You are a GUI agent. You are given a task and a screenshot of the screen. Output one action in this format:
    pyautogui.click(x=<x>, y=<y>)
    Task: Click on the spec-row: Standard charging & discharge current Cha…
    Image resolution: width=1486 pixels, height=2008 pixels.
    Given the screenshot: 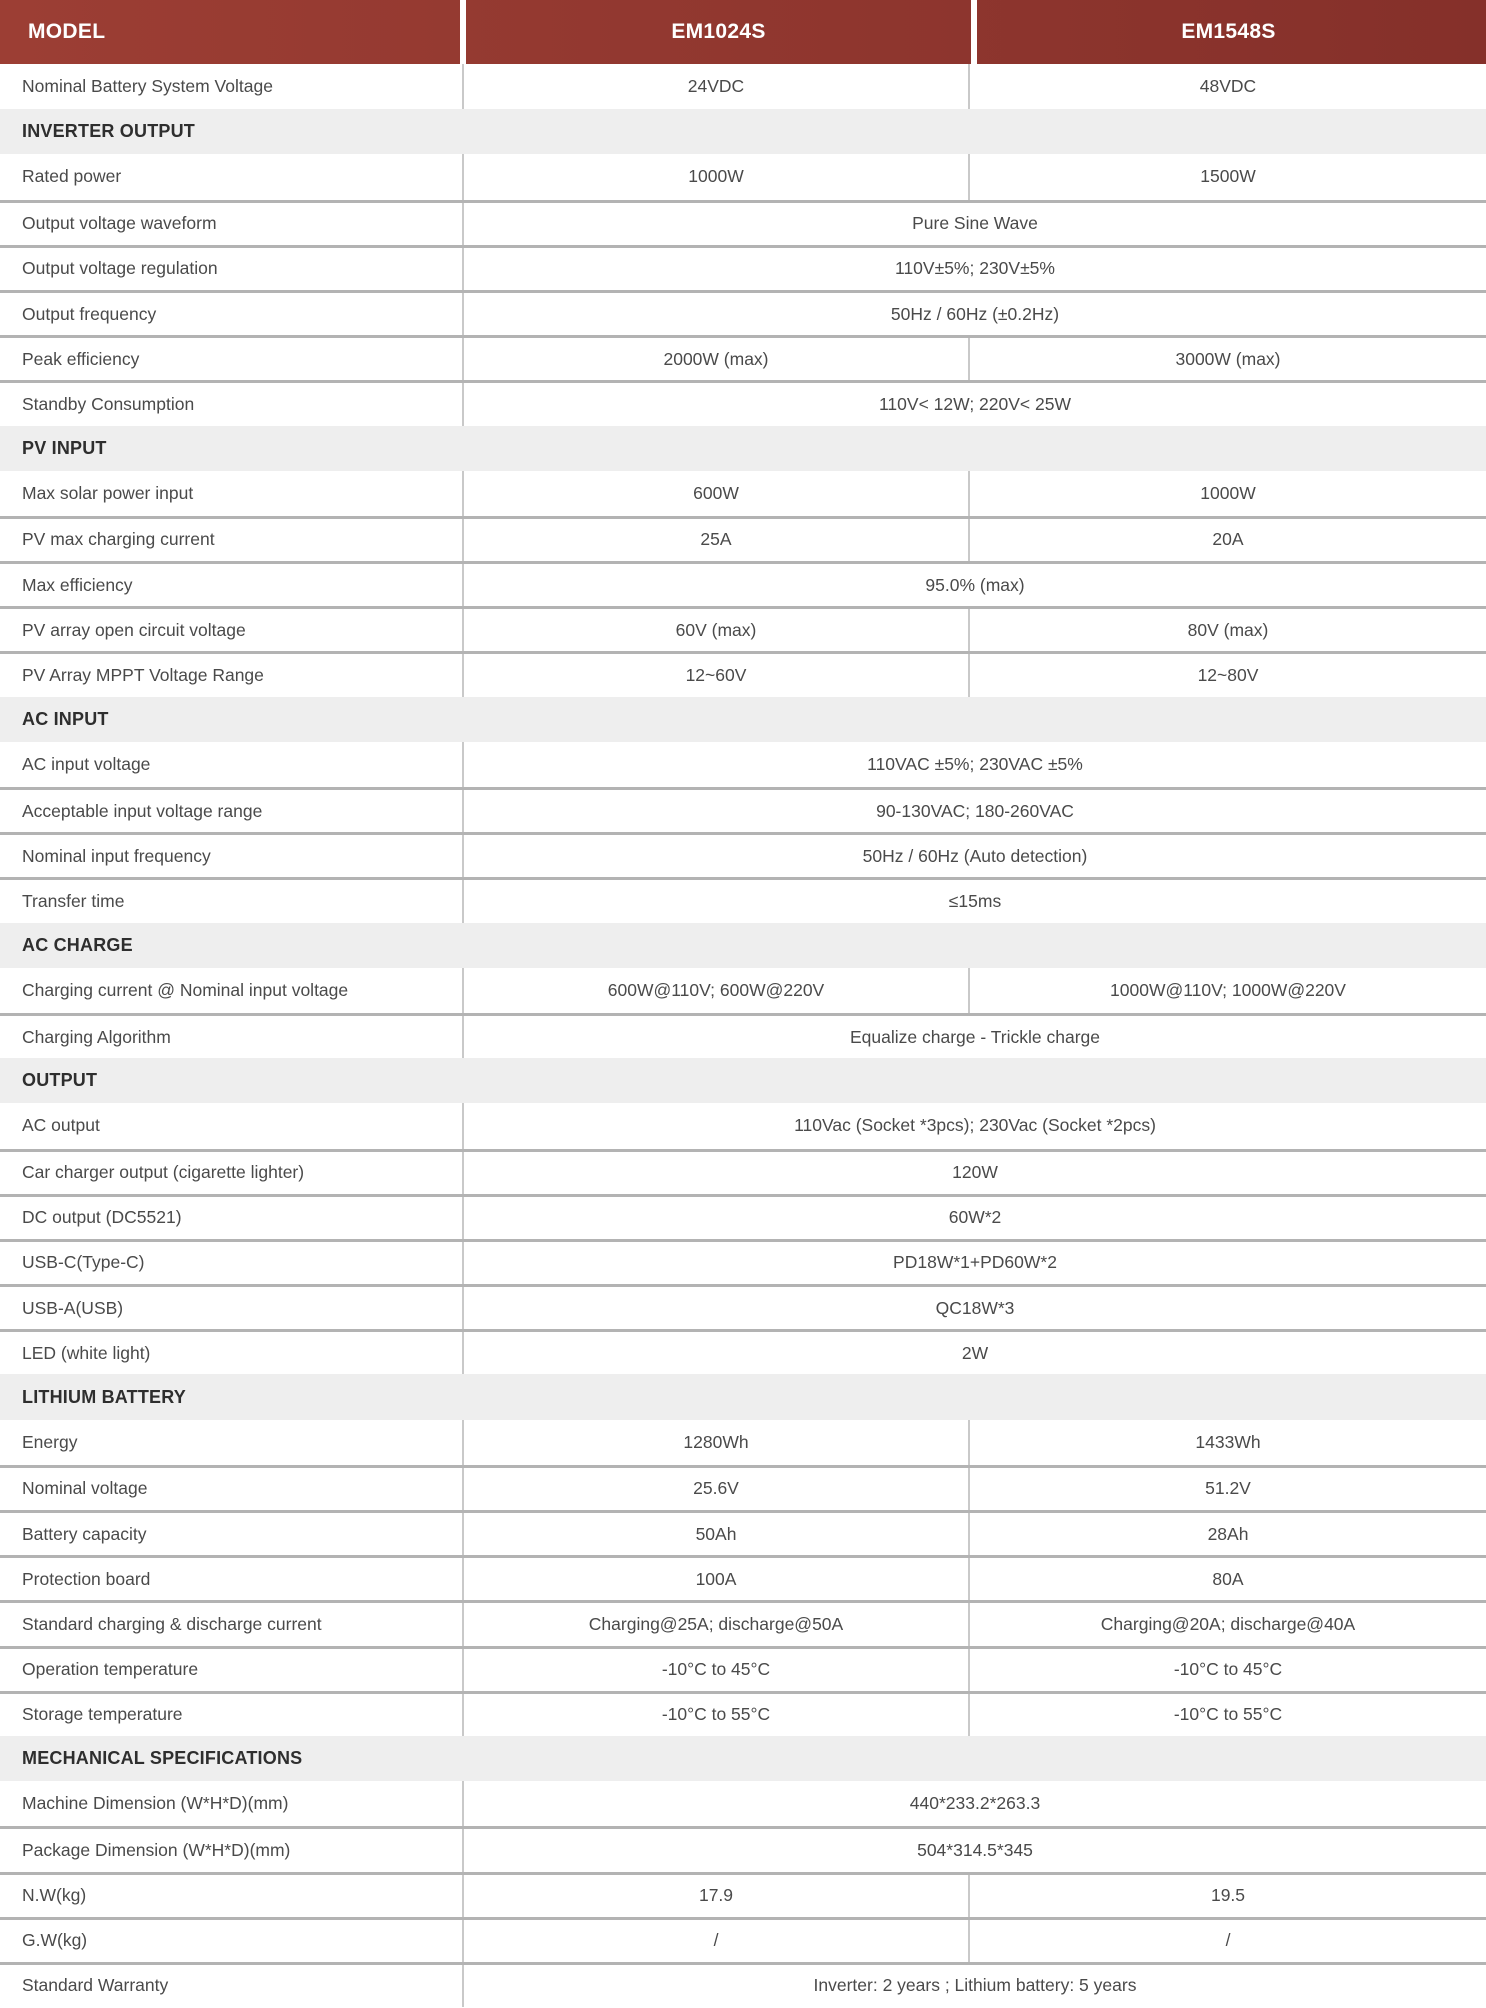 What is the action you would take?
    pyautogui.click(x=743, y=1623)
    